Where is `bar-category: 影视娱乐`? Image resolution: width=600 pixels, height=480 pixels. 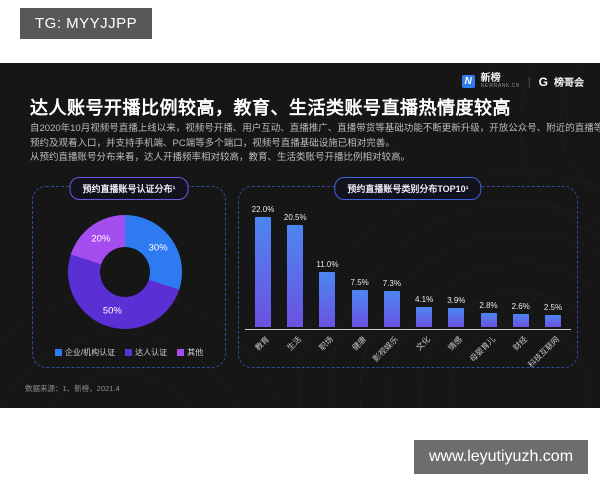
bar-category: 影视娱乐 is located at coordinates (389, 349).